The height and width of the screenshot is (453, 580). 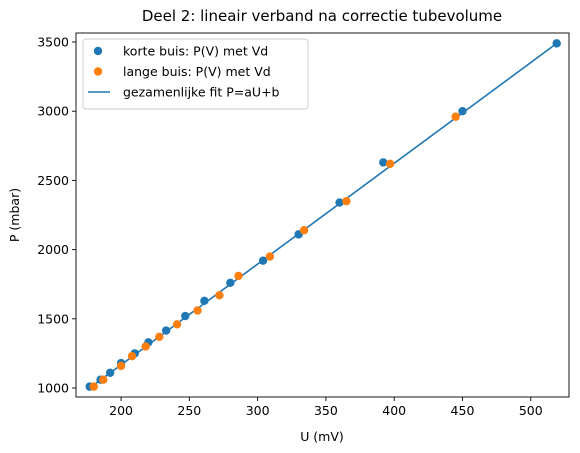 I want to click on x-tick-label: 450, so click(x=463, y=410).